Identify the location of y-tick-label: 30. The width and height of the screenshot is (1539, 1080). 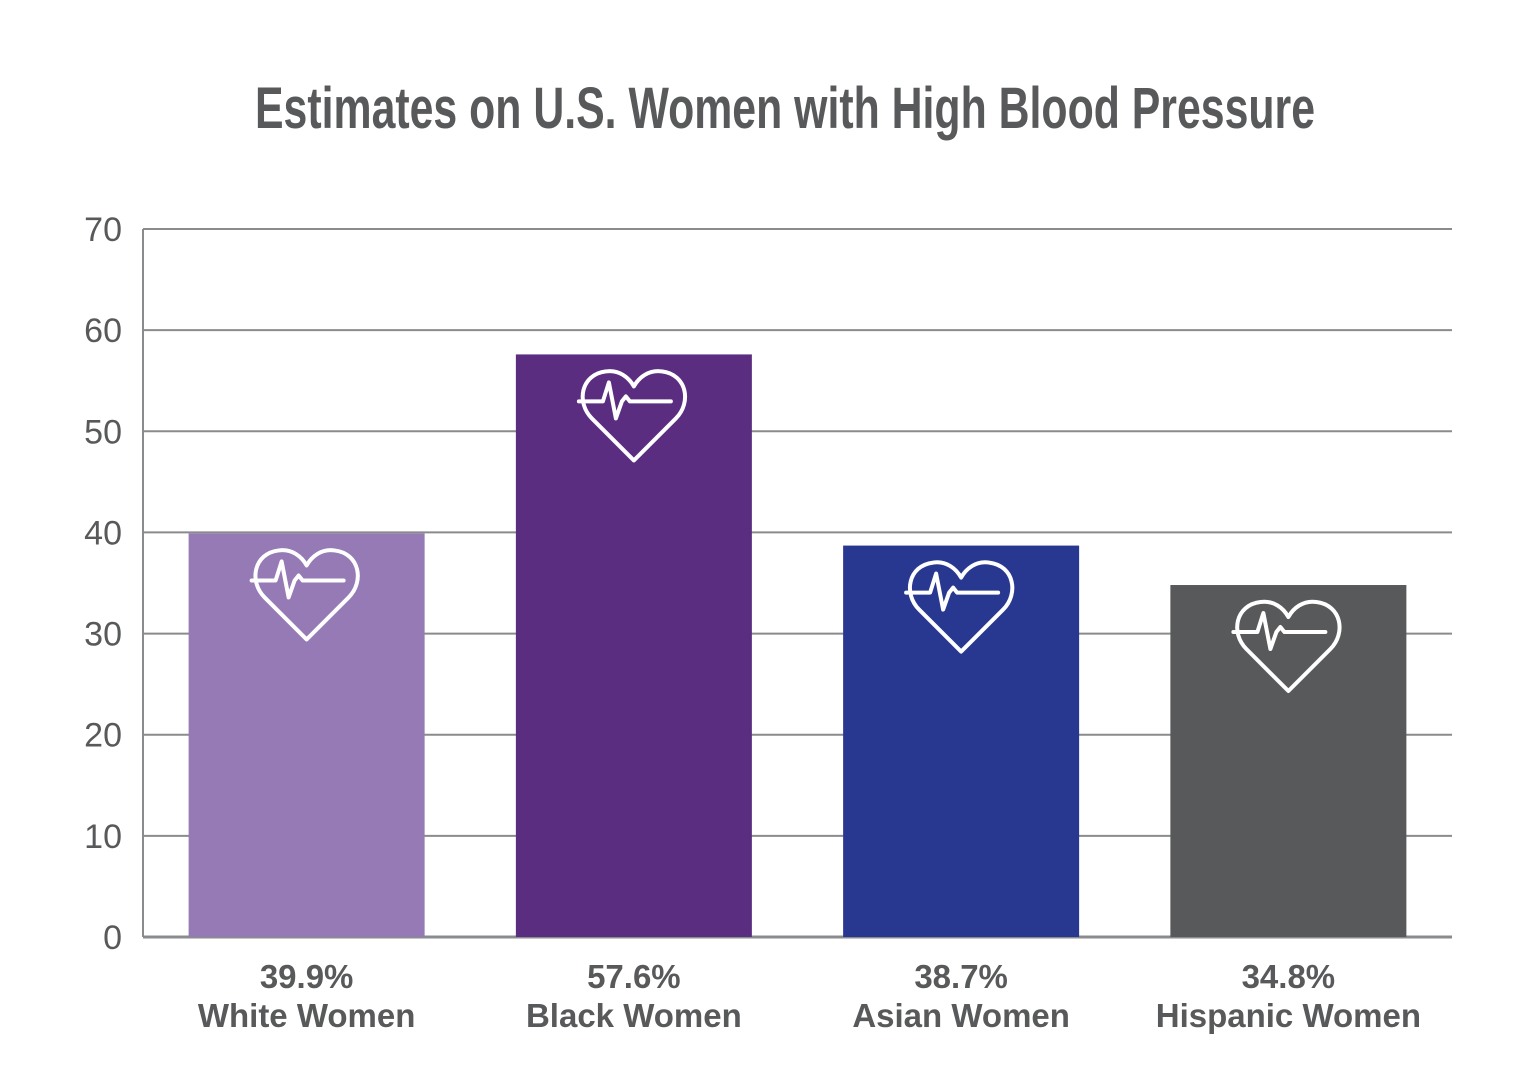
(103, 635).